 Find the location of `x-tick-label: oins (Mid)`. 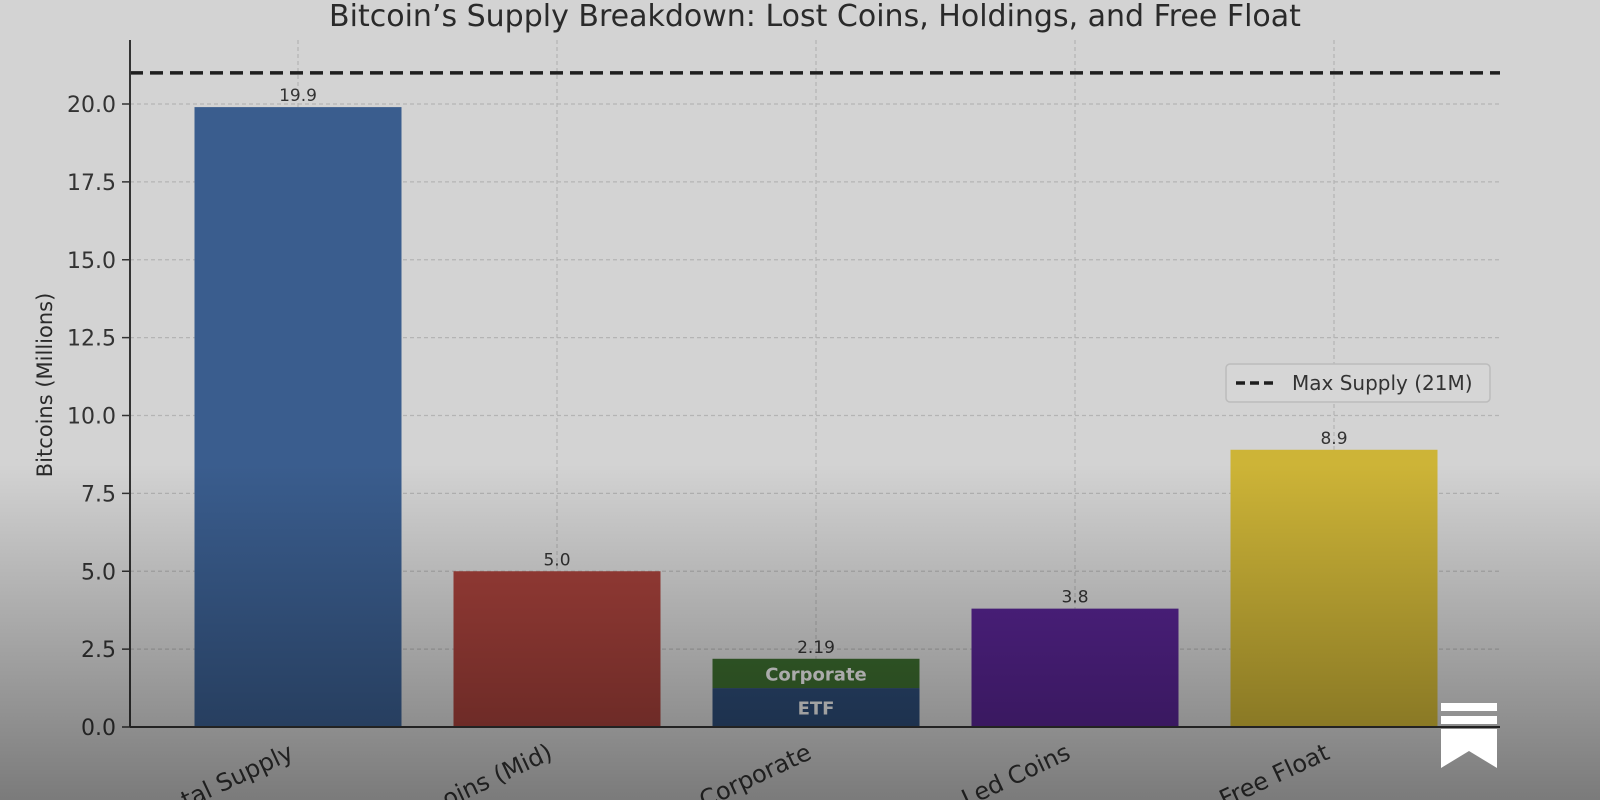

x-tick-label: oins (Mid) is located at coordinates (497, 769).